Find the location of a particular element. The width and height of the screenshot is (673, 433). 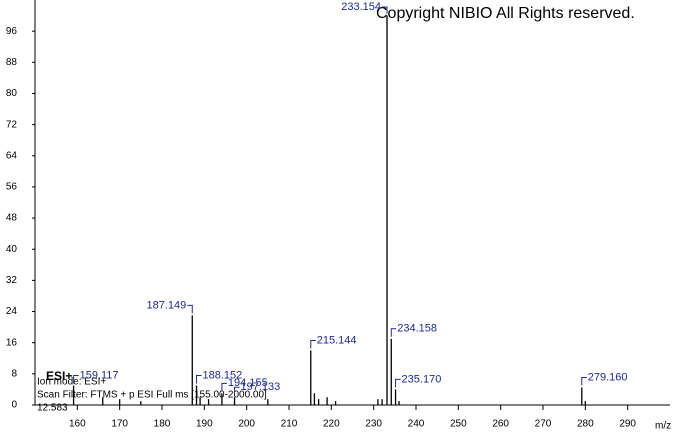

x-tick-label: 280 is located at coordinates (585, 424).